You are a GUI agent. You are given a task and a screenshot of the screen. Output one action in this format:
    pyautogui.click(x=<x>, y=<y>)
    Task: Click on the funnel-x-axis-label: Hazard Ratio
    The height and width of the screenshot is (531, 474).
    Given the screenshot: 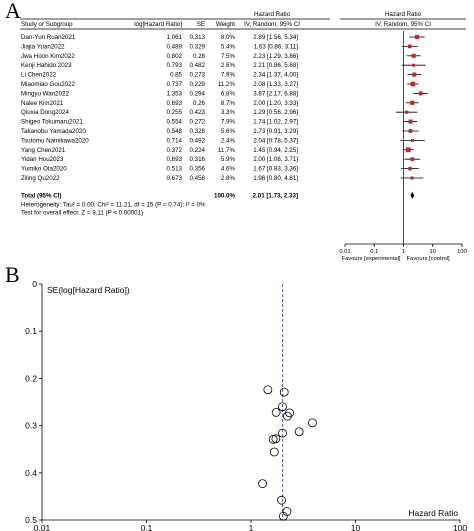 What is the action you would take?
    pyautogui.click(x=433, y=513)
    